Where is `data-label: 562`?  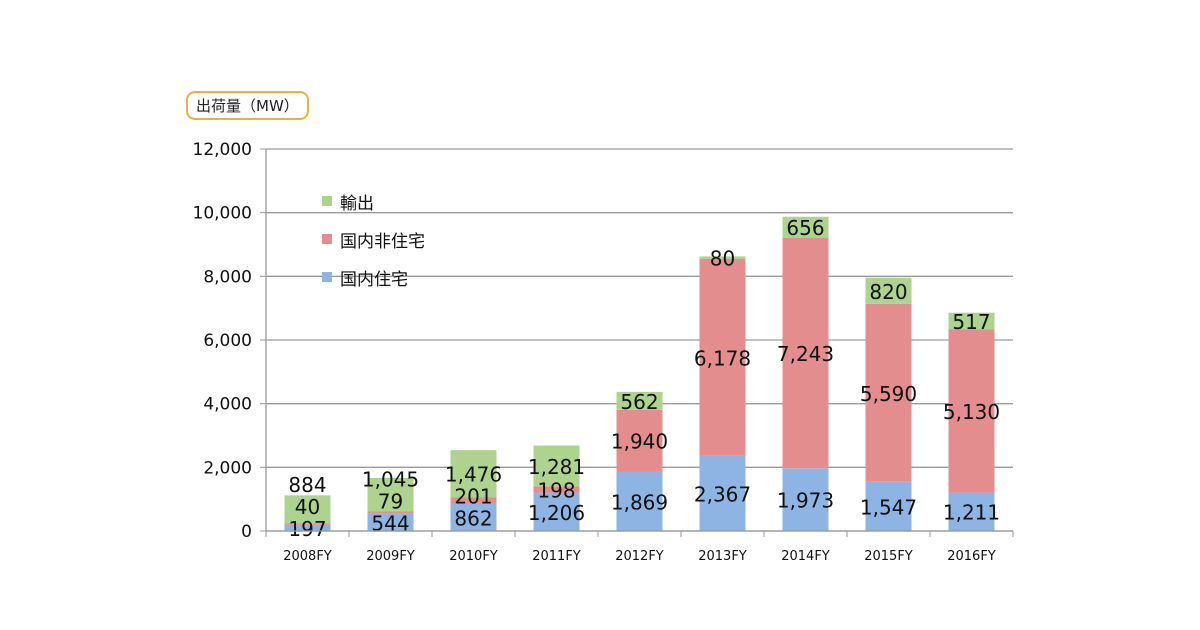 data-label: 562 is located at coordinates (639, 402).